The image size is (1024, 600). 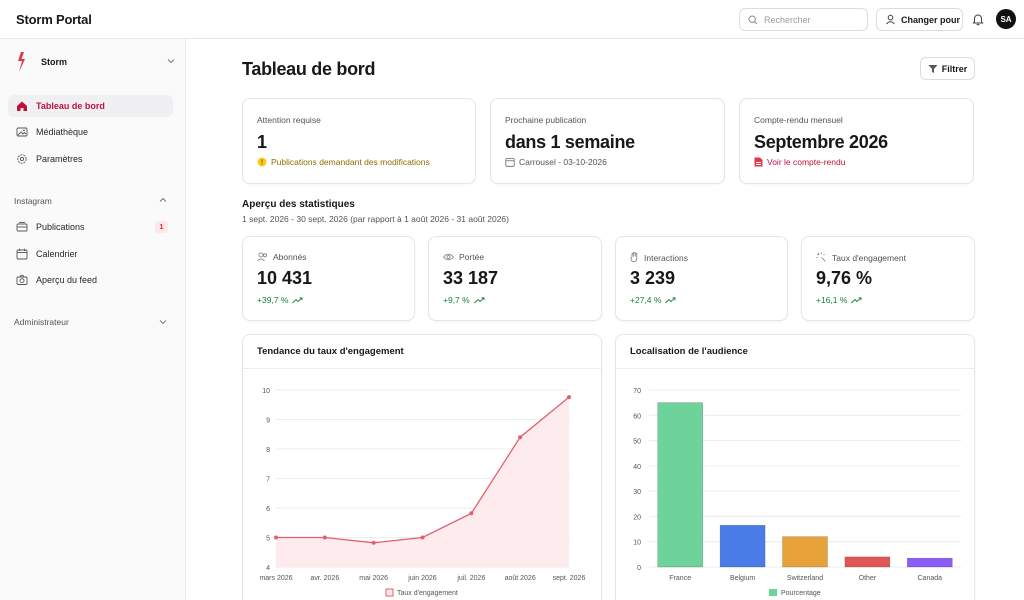 I want to click on stat-card-reach: Portée 33 187 +9,7 %, so click(x=515, y=278).